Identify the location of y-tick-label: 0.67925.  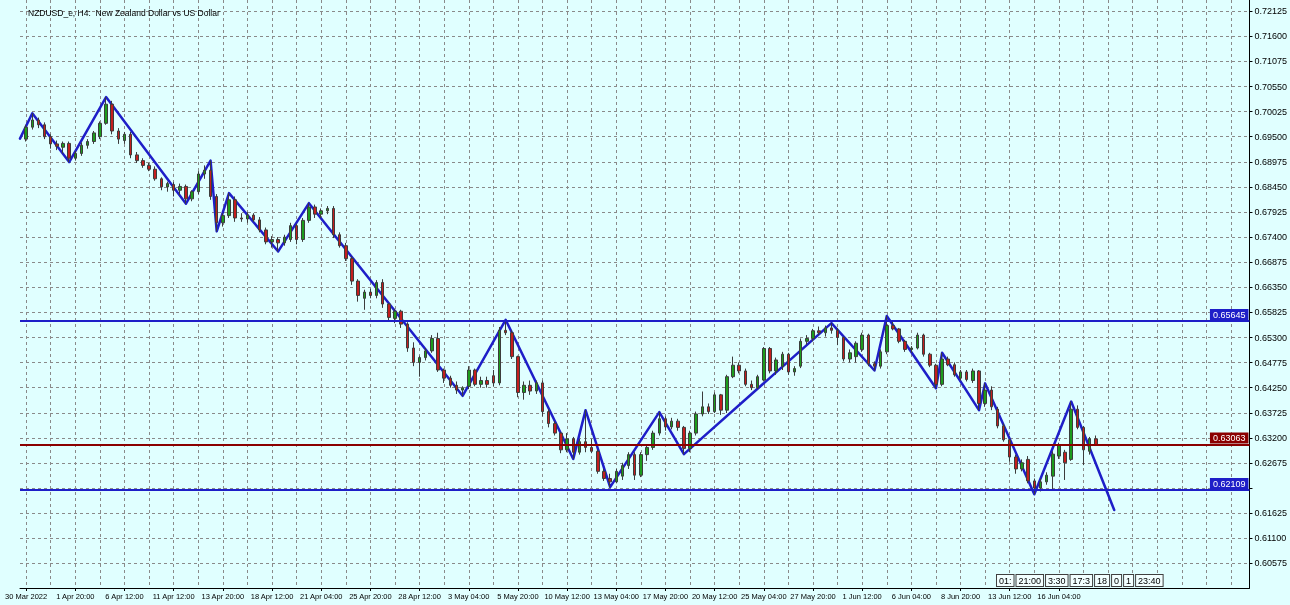
(1271, 212).